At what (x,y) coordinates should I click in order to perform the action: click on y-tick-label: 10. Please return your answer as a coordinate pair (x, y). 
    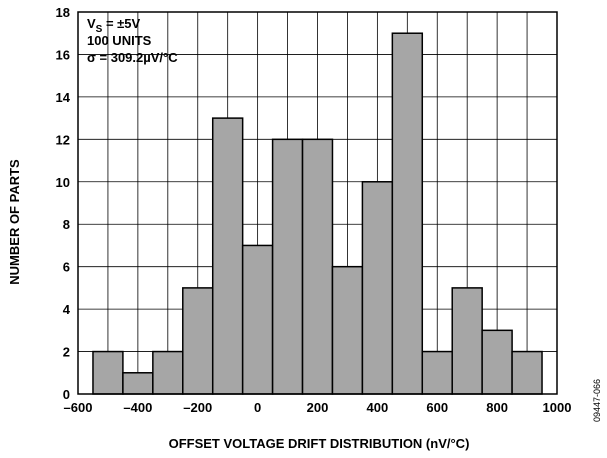
    Looking at the image, I should click on (63, 182).